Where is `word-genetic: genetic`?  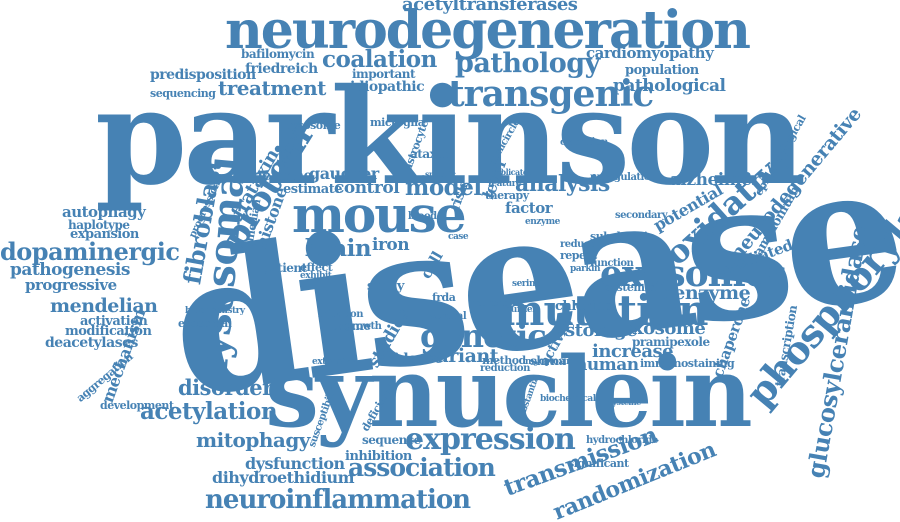 word-genetic: genetic is located at coordinates (483, 336).